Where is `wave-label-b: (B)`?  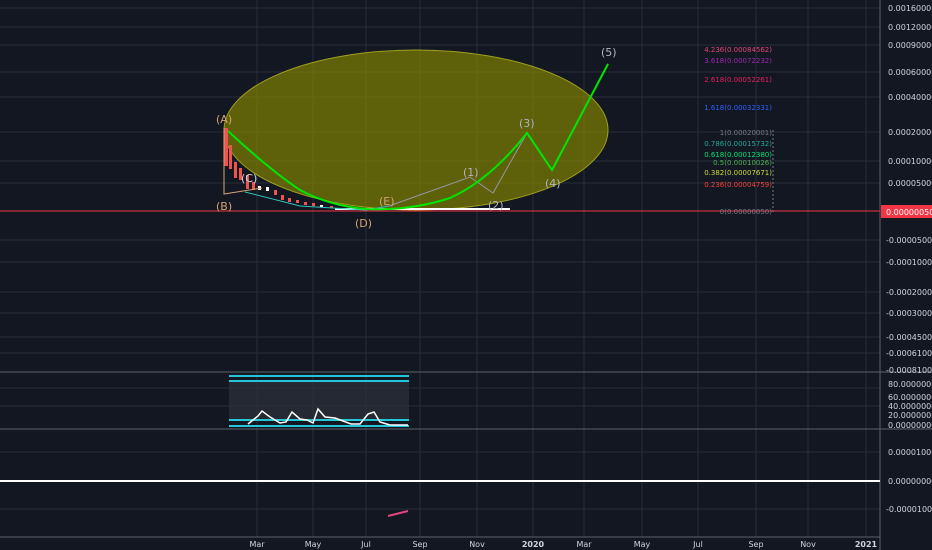
wave-label-b: (B) is located at coordinates (224, 206).